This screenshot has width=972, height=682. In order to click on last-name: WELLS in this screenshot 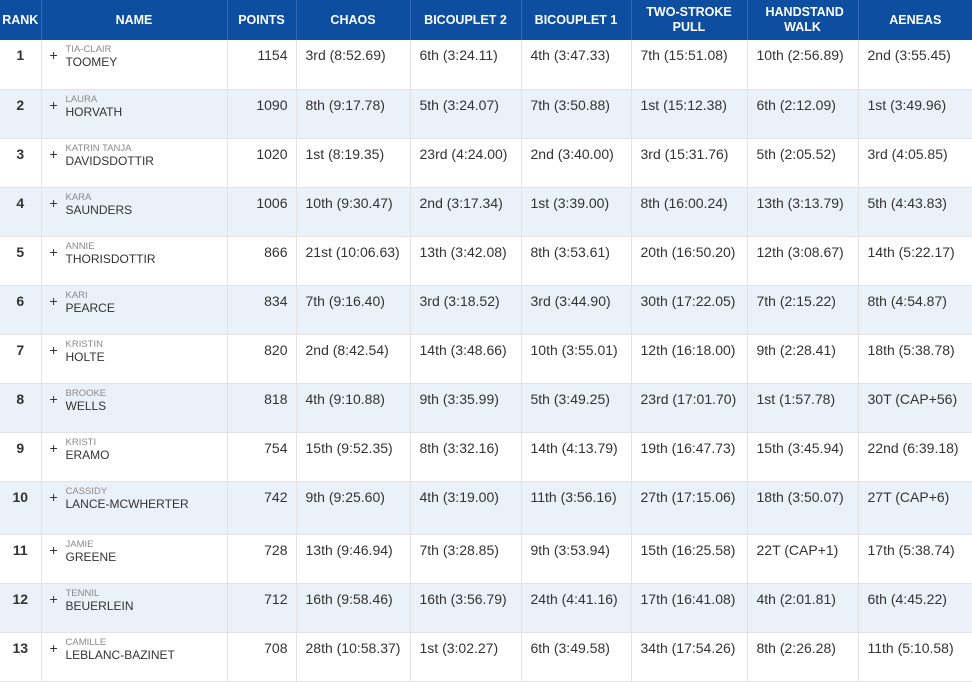, I will do `click(86, 405)`.